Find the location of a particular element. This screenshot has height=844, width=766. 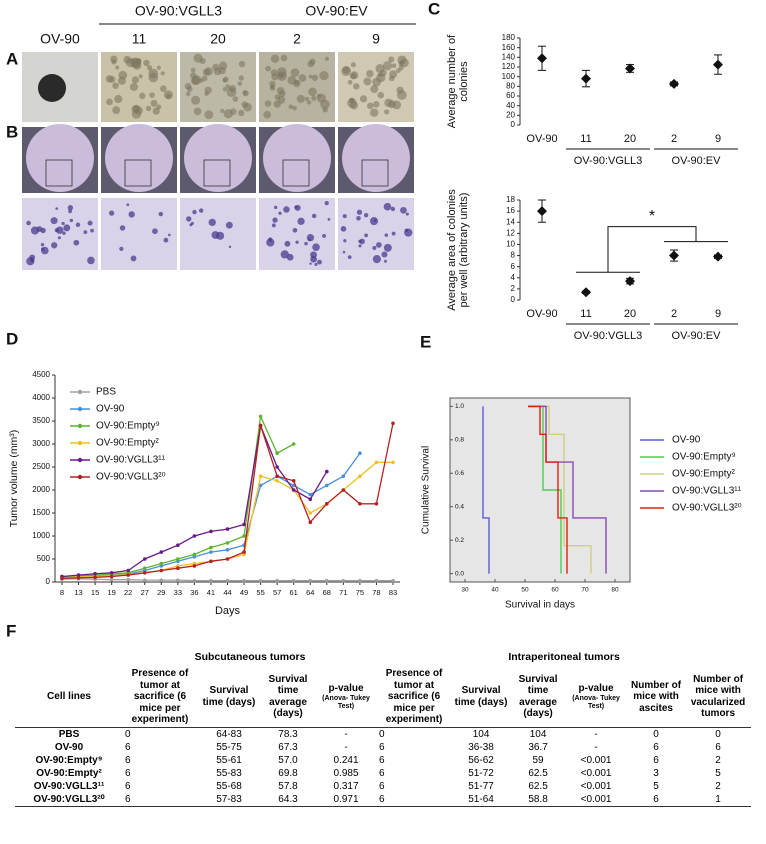

x-tick-label: 55 is located at coordinates (260, 592).